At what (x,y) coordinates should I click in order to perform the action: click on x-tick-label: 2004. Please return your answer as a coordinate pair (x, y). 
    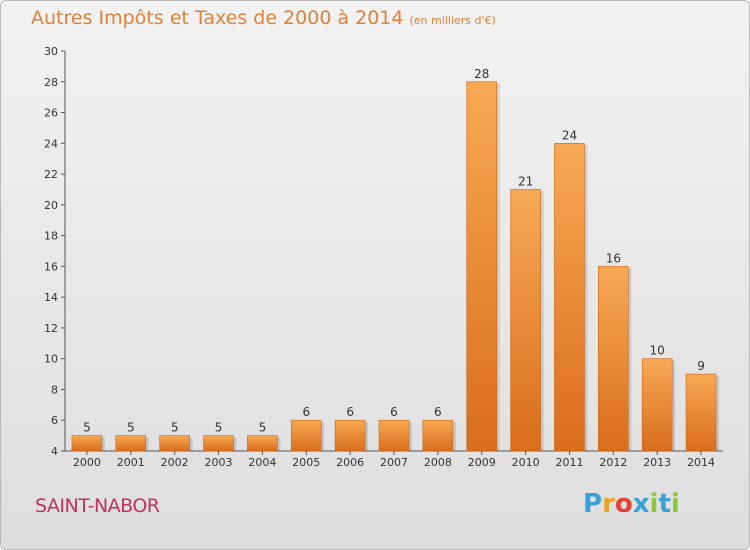
    Looking at the image, I should click on (262, 462).